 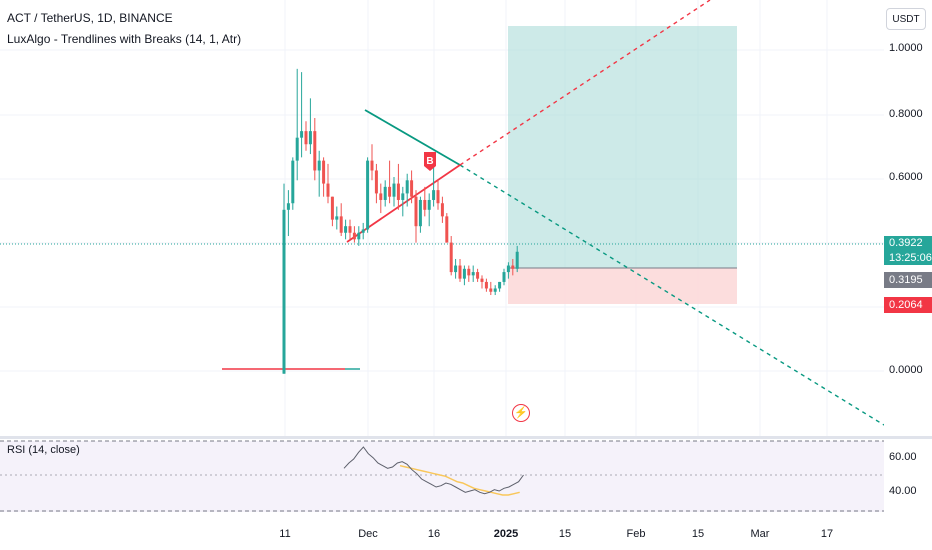 I want to click on break-marker-label: B, so click(x=429, y=161).